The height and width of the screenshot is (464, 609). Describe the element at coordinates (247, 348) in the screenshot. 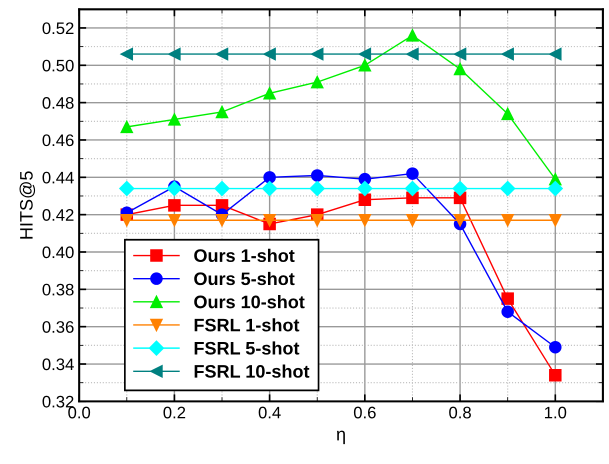

I see `legend-label: FSRL 5-shot` at that location.